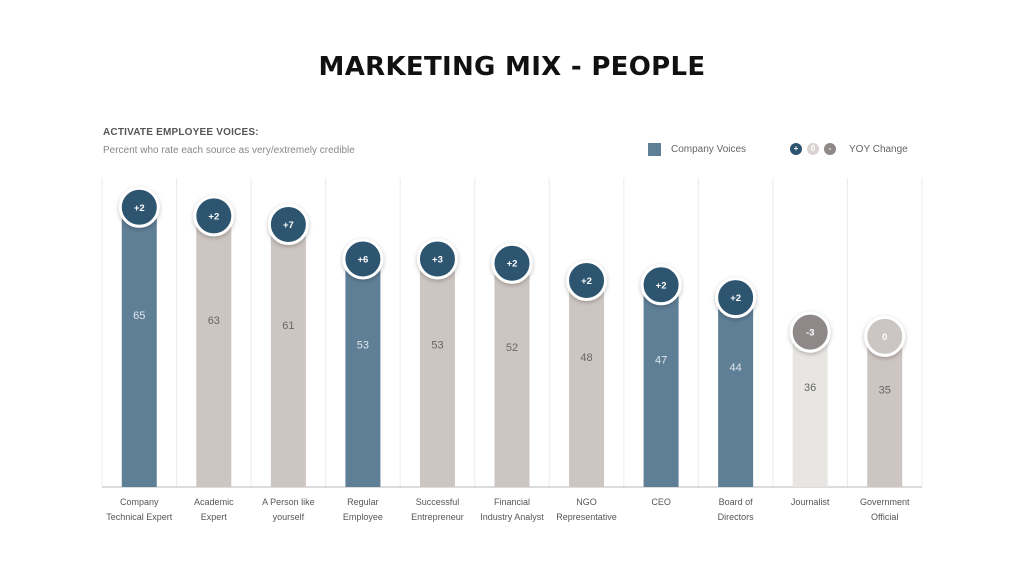 The height and width of the screenshot is (576, 1024). I want to click on data-label-ngo-representative: 48, so click(586, 358).